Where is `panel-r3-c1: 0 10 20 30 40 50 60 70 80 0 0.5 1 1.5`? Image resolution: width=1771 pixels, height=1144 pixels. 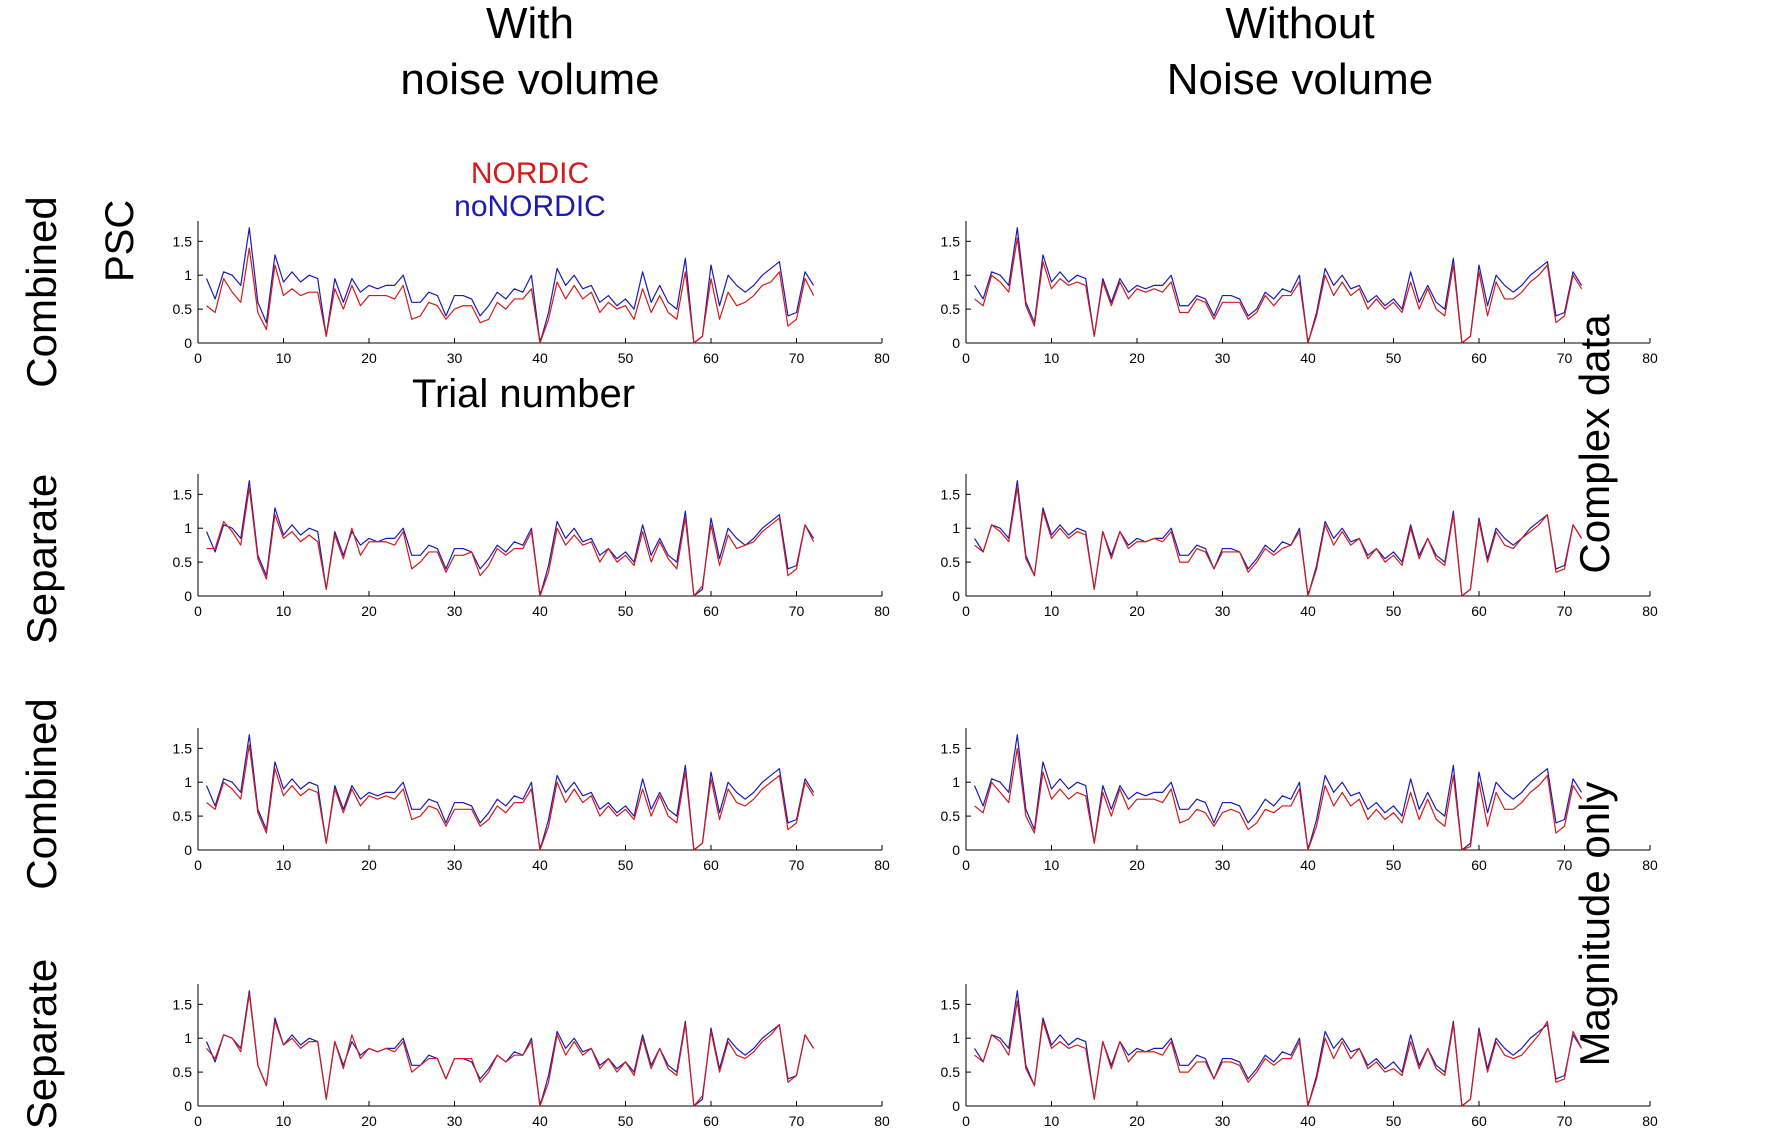 panel-r3-c1: 0 10 20 30 40 50 60 70 80 0 0.5 1 1.5 is located at coordinates (1299, 1056).